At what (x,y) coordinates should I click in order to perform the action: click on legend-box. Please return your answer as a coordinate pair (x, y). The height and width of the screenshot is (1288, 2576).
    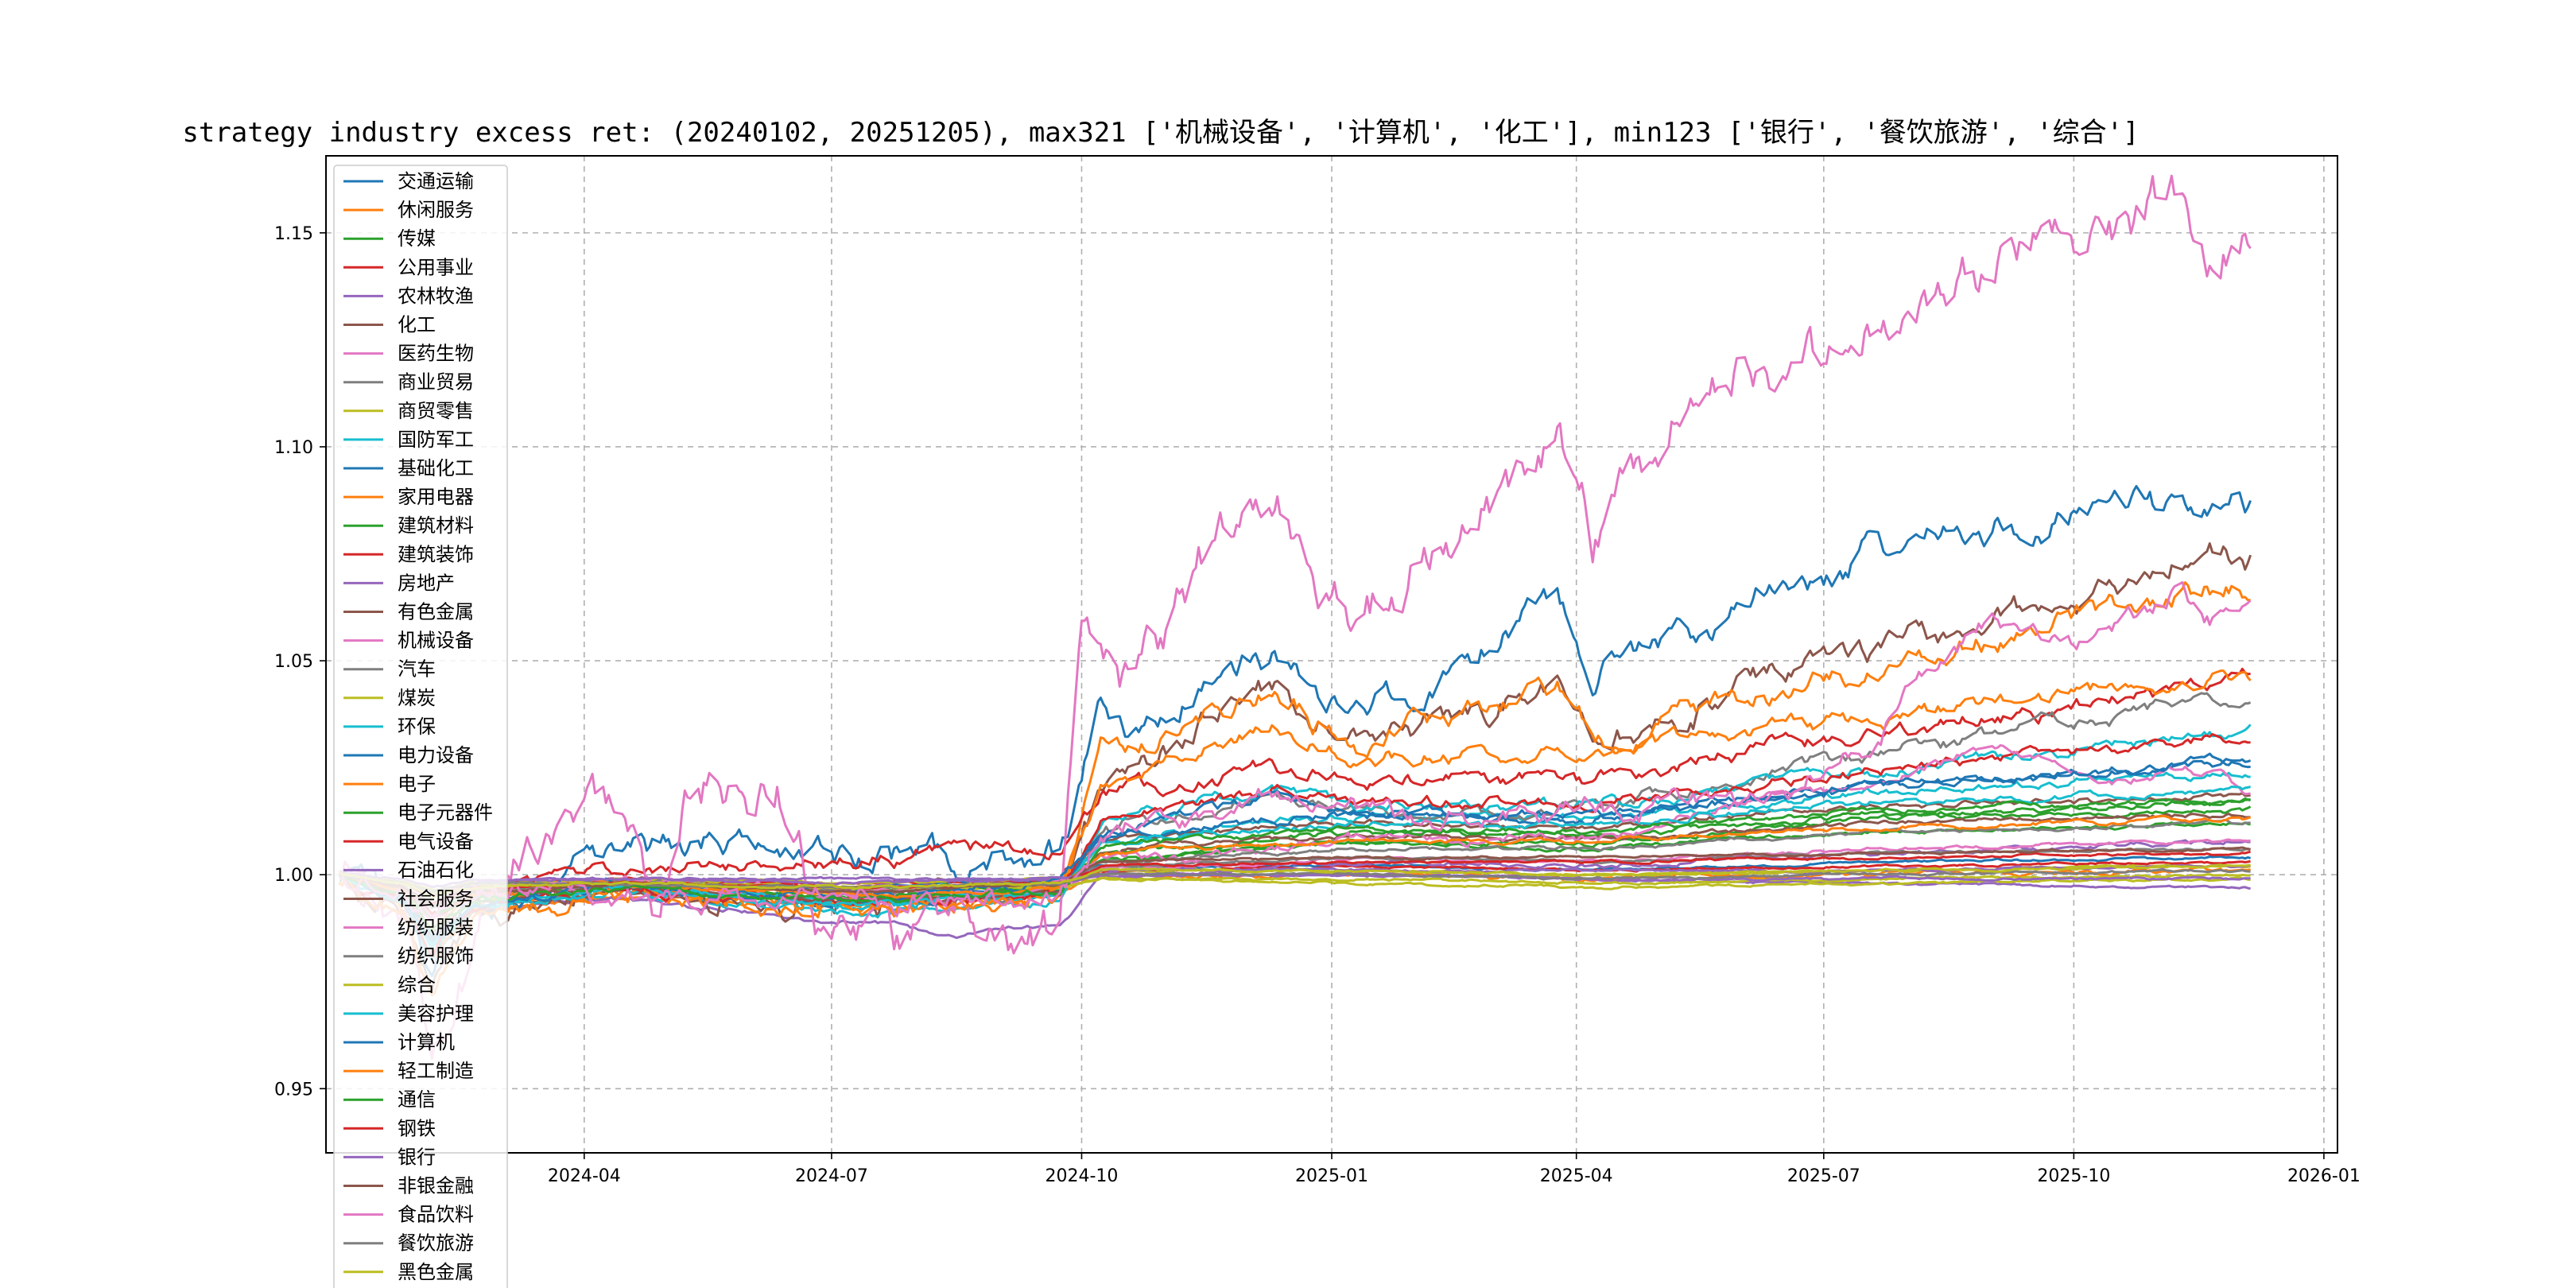
    Looking at the image, I should click on (420, 727).